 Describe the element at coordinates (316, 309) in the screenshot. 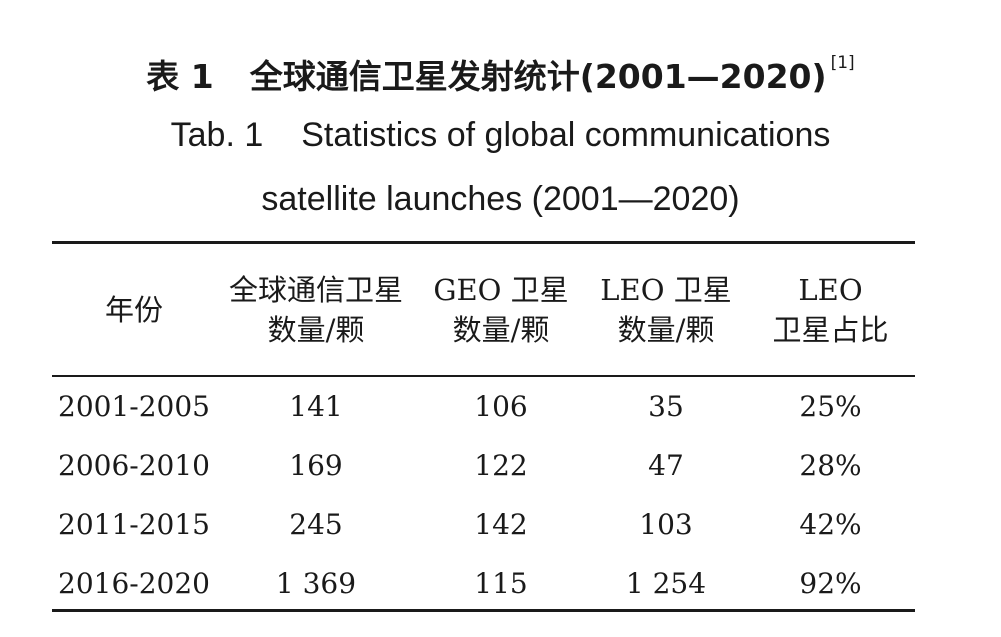

I see `header-global-count: 全球通信卫星 数量/颗` at that location.